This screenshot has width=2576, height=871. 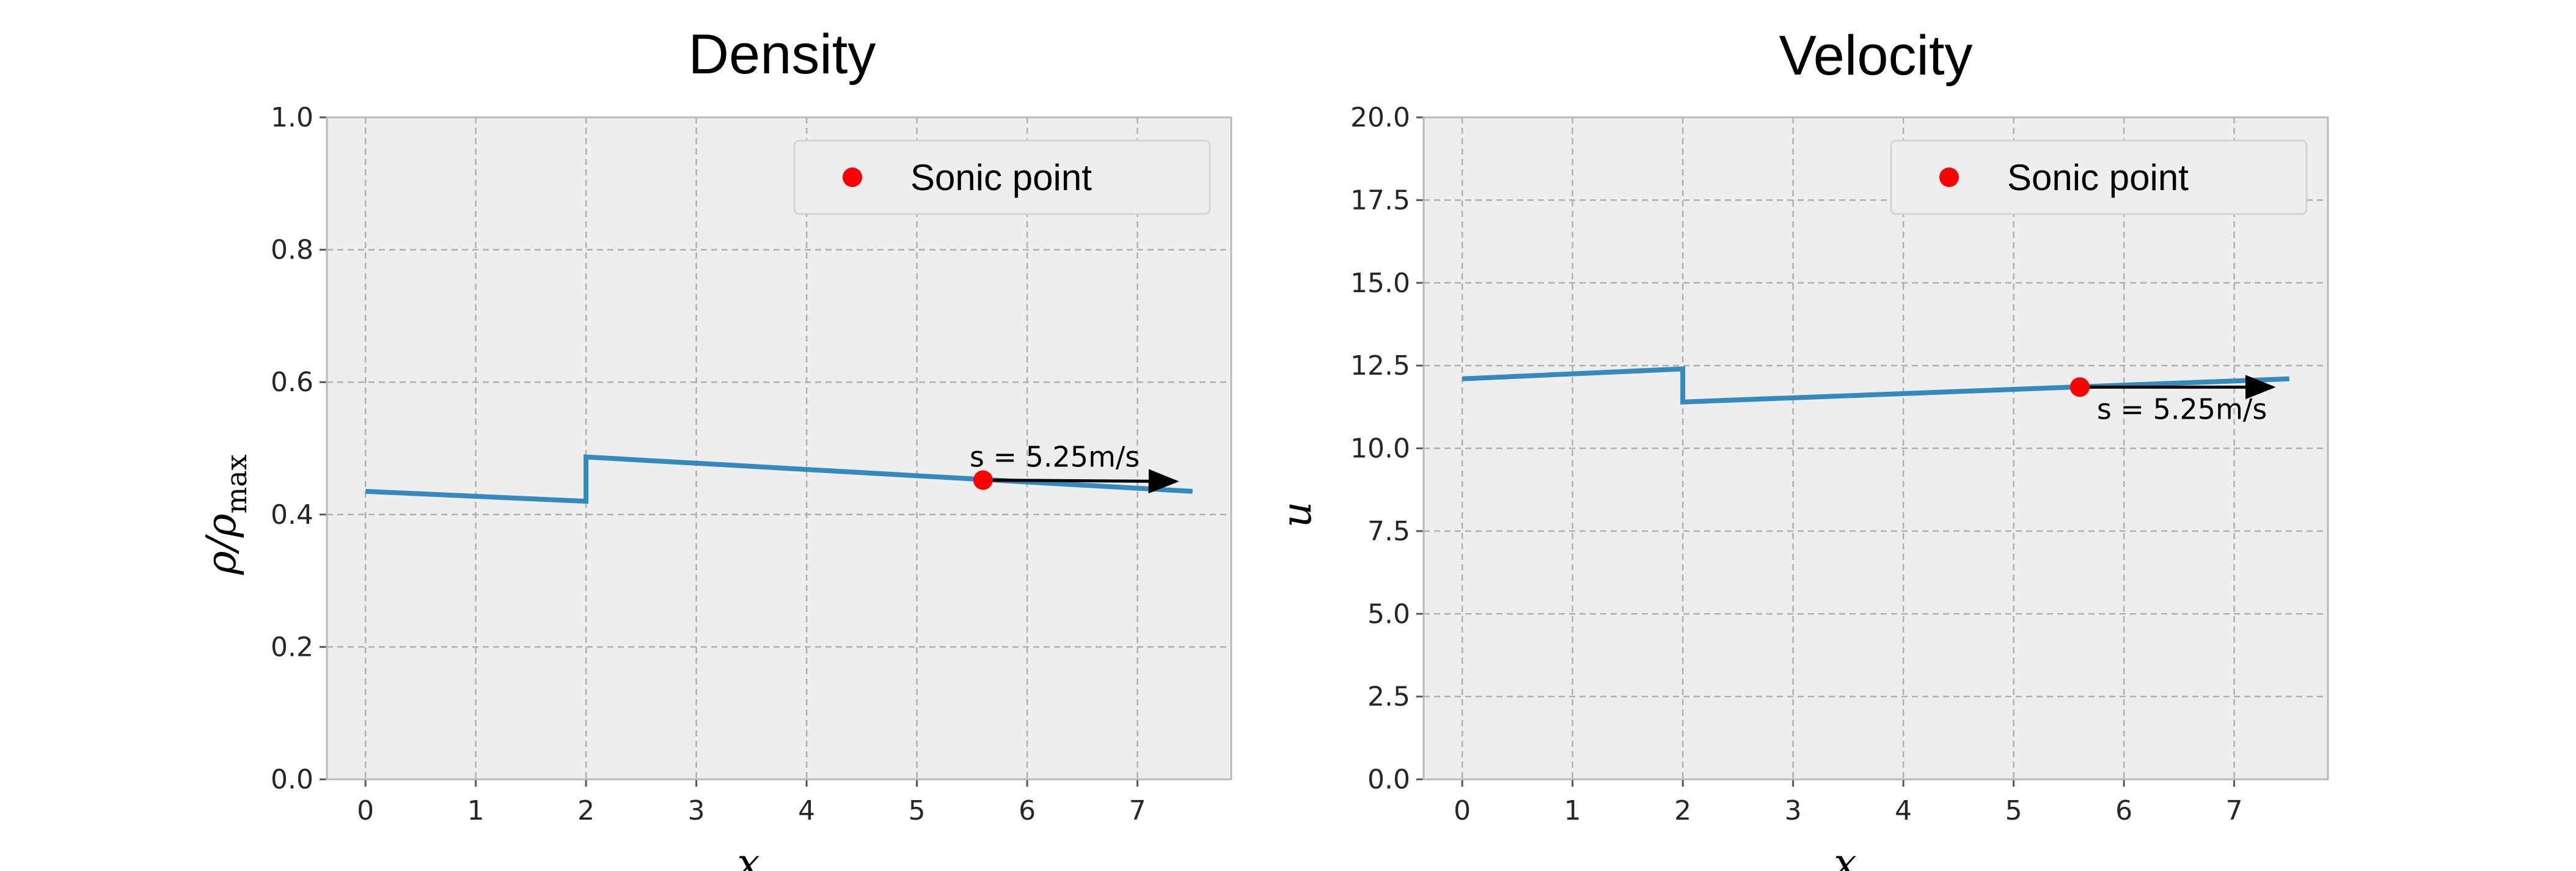 What do you see at coordinates (1027, 810) in the screenshot?
I see `chart-0-x-tick-label: 6` at bounding box center [1027, 810].